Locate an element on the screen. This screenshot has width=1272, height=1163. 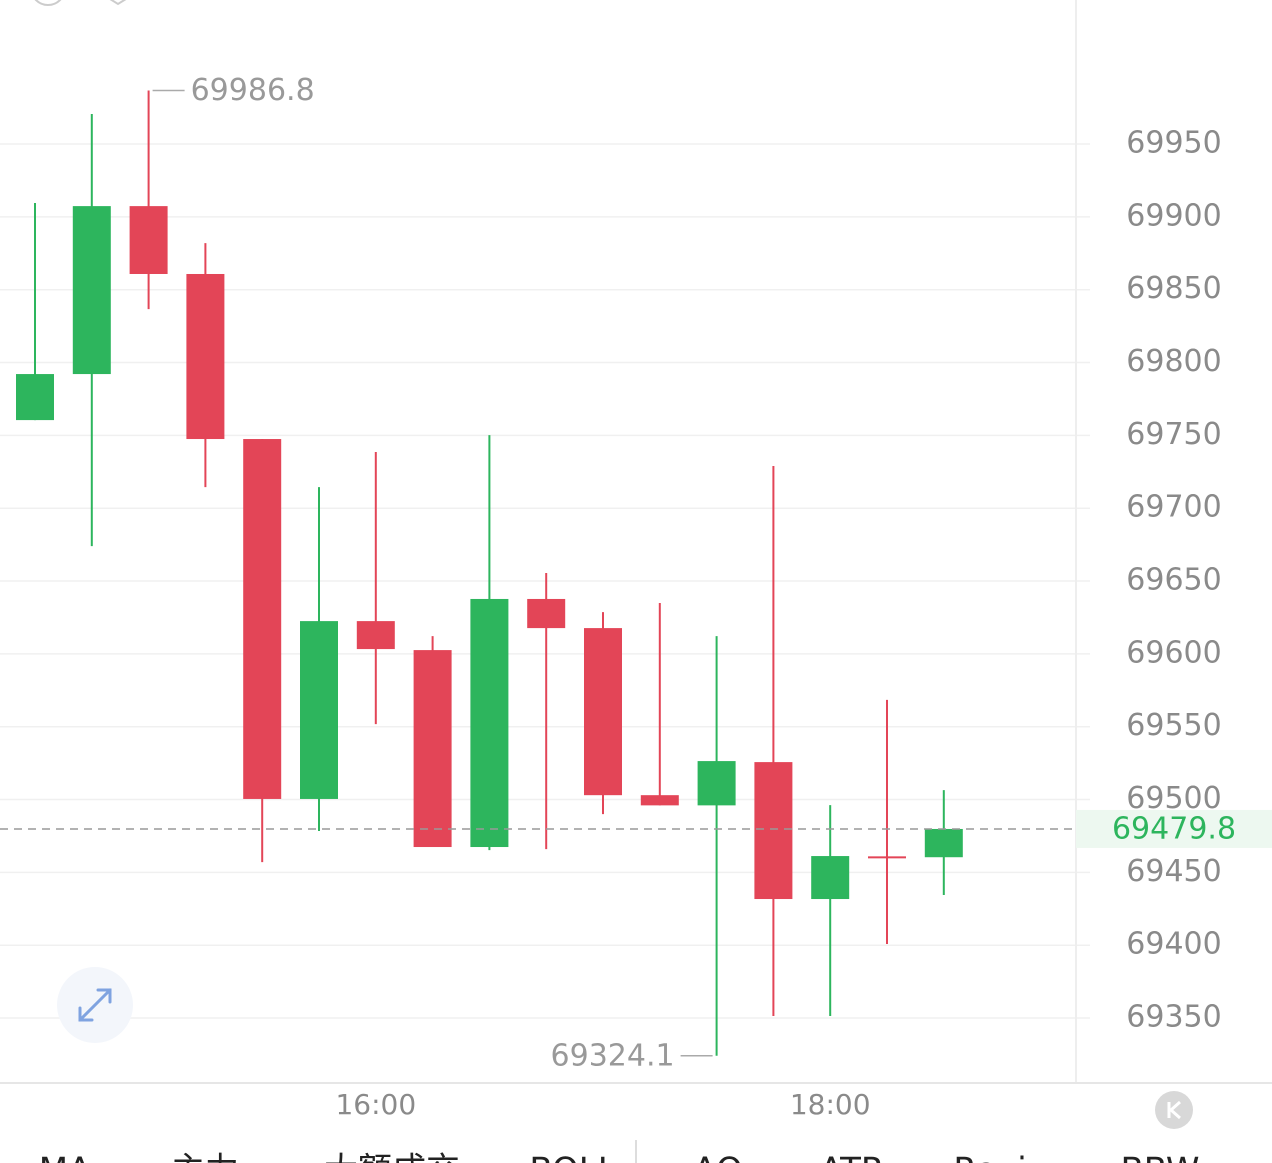
y-tick-label: 69600 is located at coordinates (1173, 652).